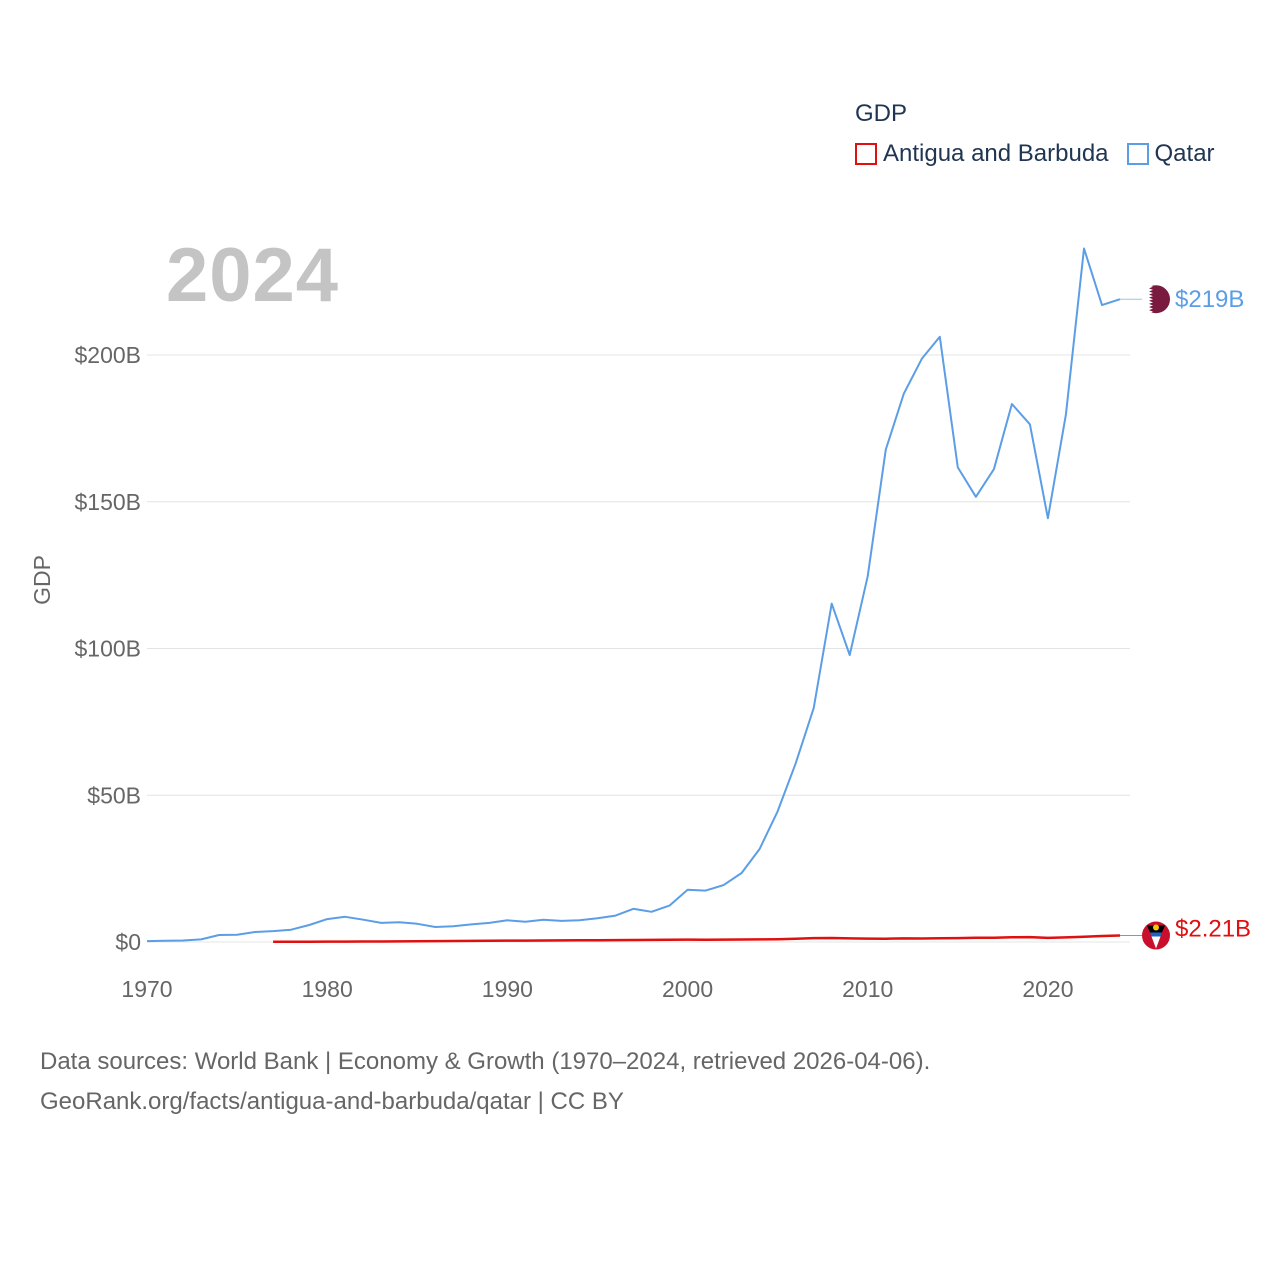 Image resolution: width=1280 pixels, height=1280 pixels. Describe the element at coordinates (1047, 989) in the screenshot. I see `x-tick-label: 2020` at that location.